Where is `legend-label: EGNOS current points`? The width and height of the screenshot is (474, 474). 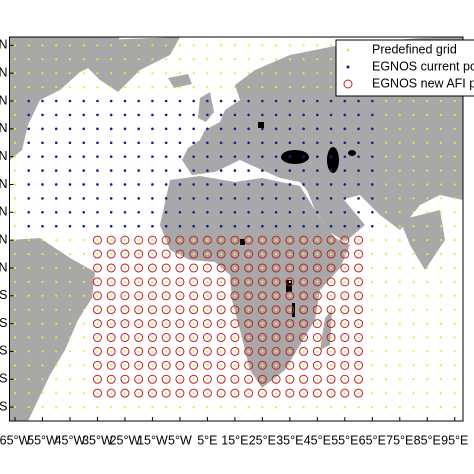
legend-label: EGNOS current points is located at coordinates (423, 66).